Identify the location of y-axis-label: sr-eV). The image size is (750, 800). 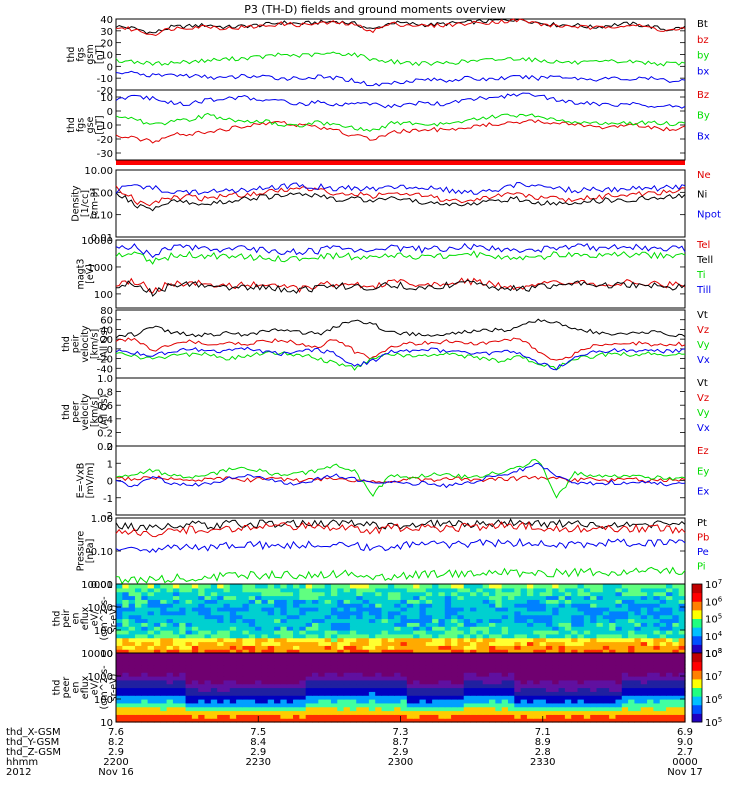
(114, 688).